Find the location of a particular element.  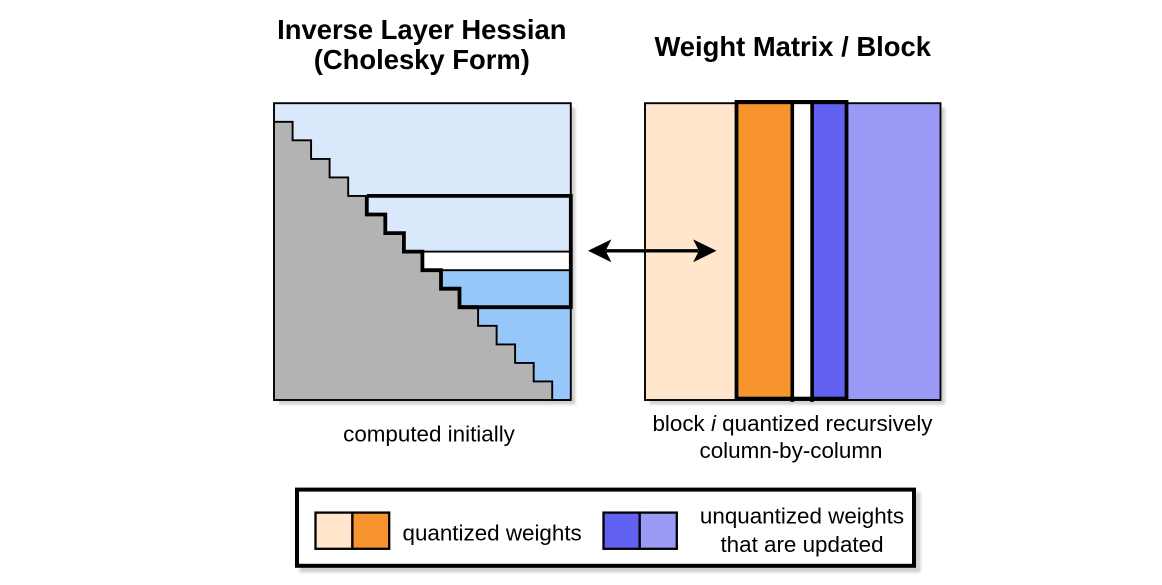

svg-text: Weight Matrix / Block is located at coordinates (792, 46).